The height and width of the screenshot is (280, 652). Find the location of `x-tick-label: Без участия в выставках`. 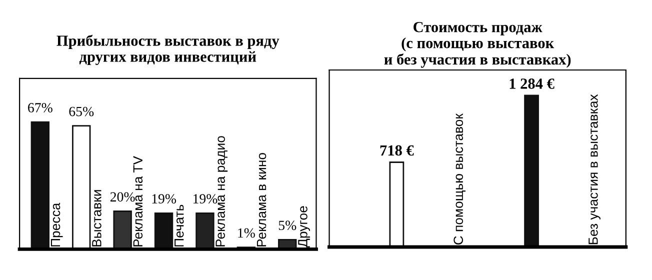

x-tick-label: Без участия в выставках is located at coordinates (594, 169).